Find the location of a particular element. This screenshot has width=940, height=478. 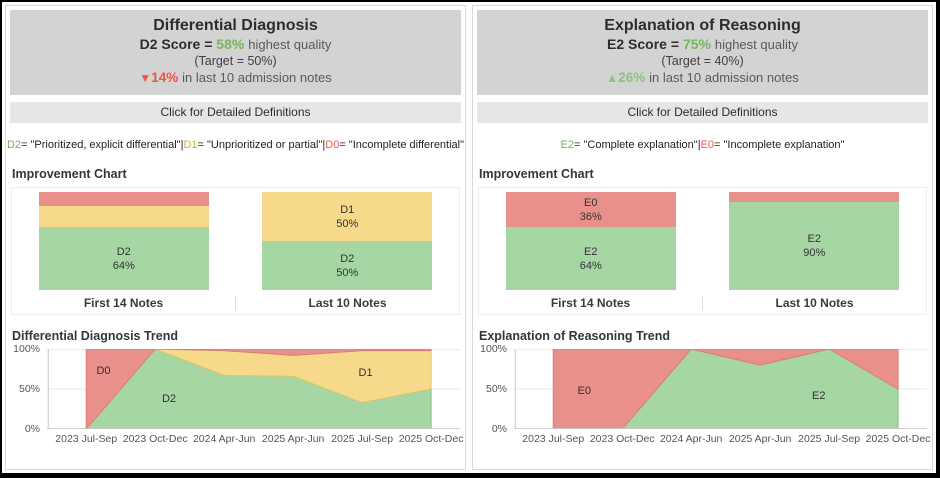

definition-code: E0 is located at coordinates (707, 145).